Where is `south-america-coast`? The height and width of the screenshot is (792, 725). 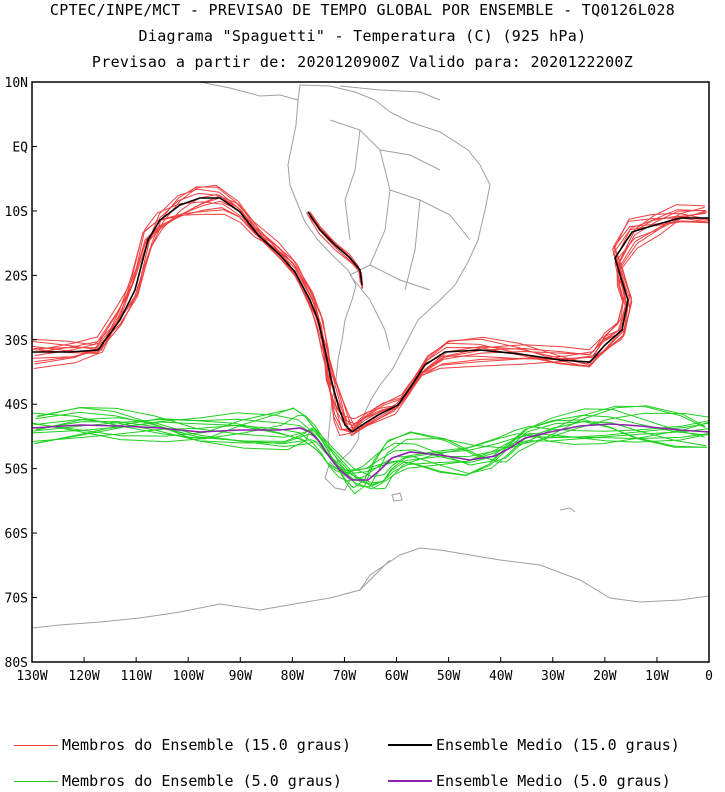
south-america-coast is located at coordinates (389, 273).